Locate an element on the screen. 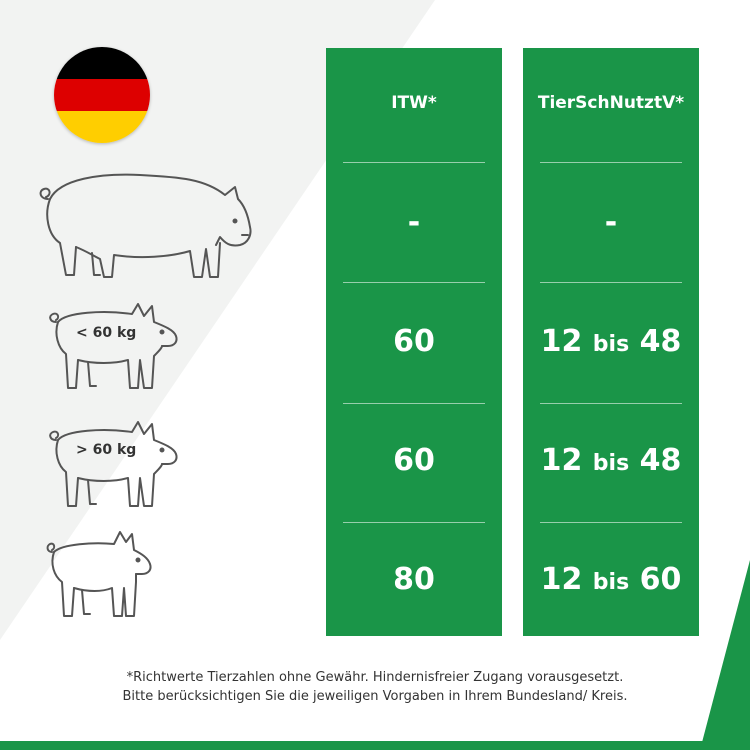  tierschnutztv-column-header: TierSchNutztV* is located at coordinates (611, 103).